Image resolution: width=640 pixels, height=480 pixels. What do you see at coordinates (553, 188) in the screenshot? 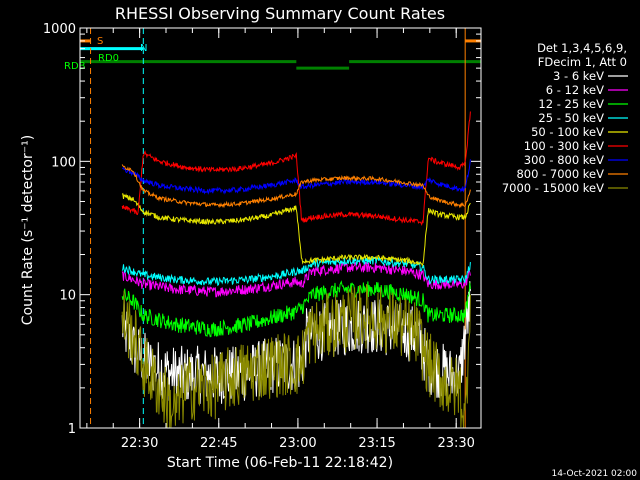
I see `legend-item-label-8: 7000 - 15000 keV` at bounding box center [553, 188].